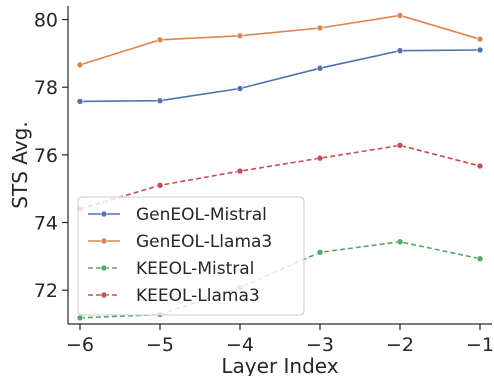 The image size is (494, 376). Describe the element at coordinates (46, 224) in the screenshot. I see `y-tick-label: 74` at that location.